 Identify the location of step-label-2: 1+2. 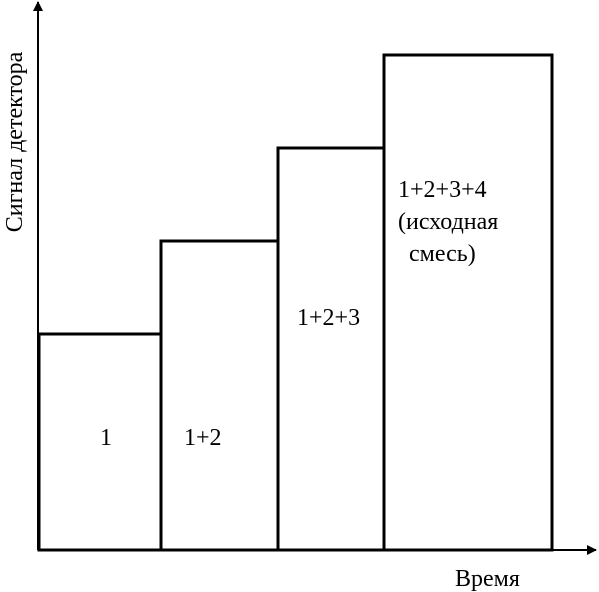
(203, 438).